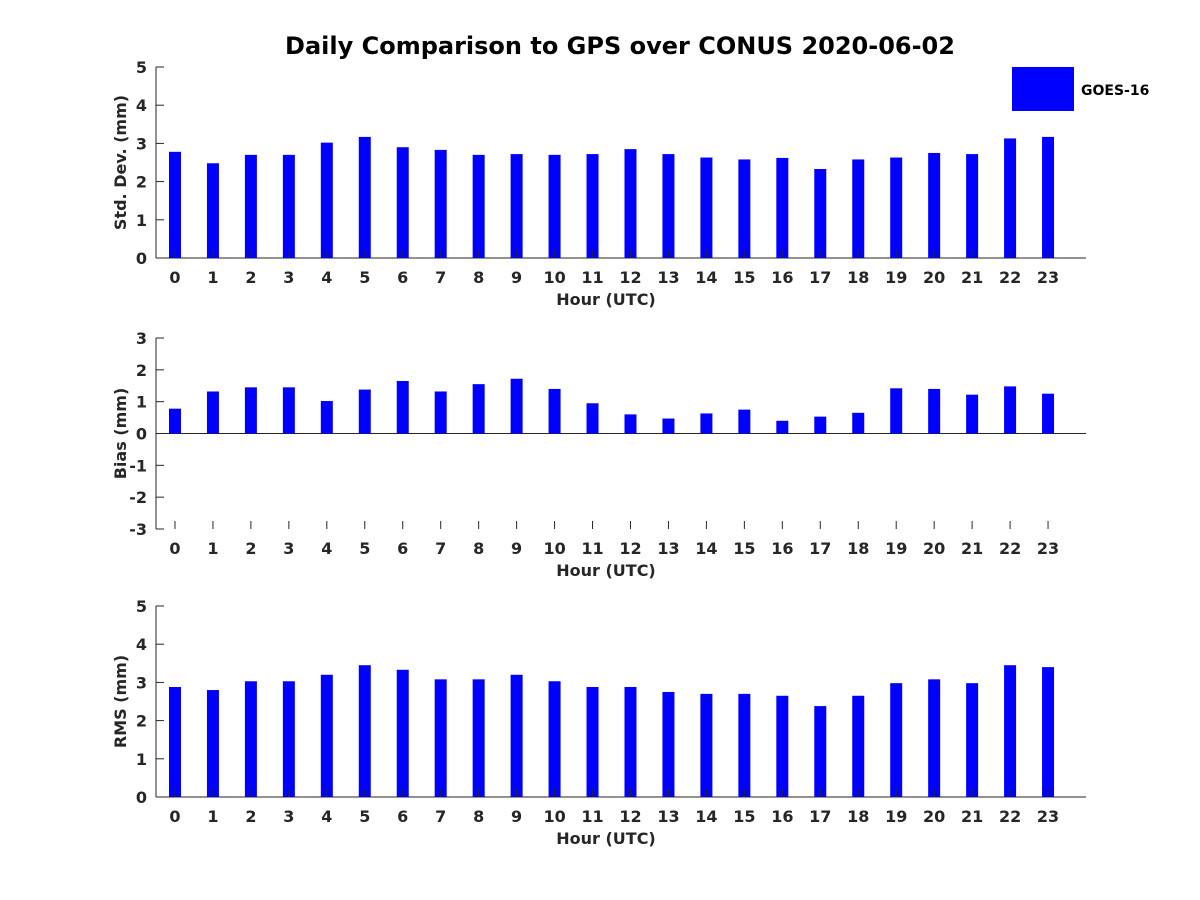 This screenshot has width=1200, height=900. What do you see at coordinates (858, 816) in the screenshot?
I see `x-tick-label: 18` at bounding box center [858, 816].